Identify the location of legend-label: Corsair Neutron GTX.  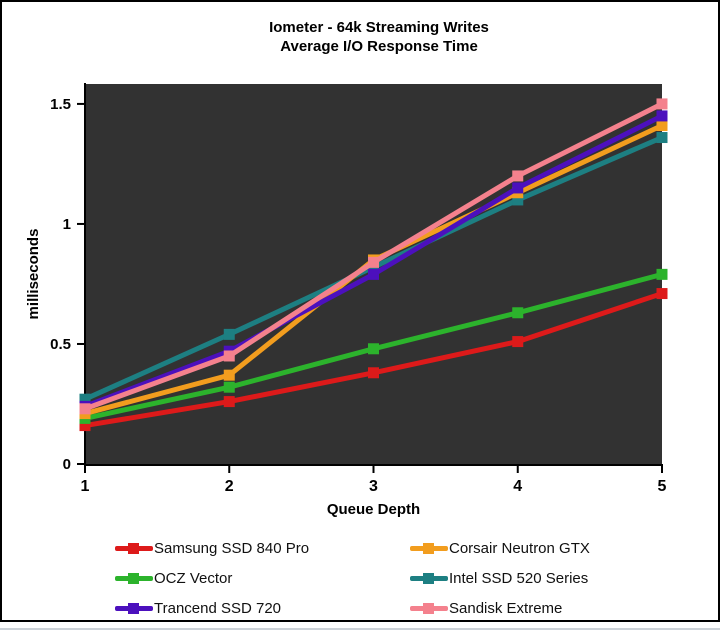
(519, 548).